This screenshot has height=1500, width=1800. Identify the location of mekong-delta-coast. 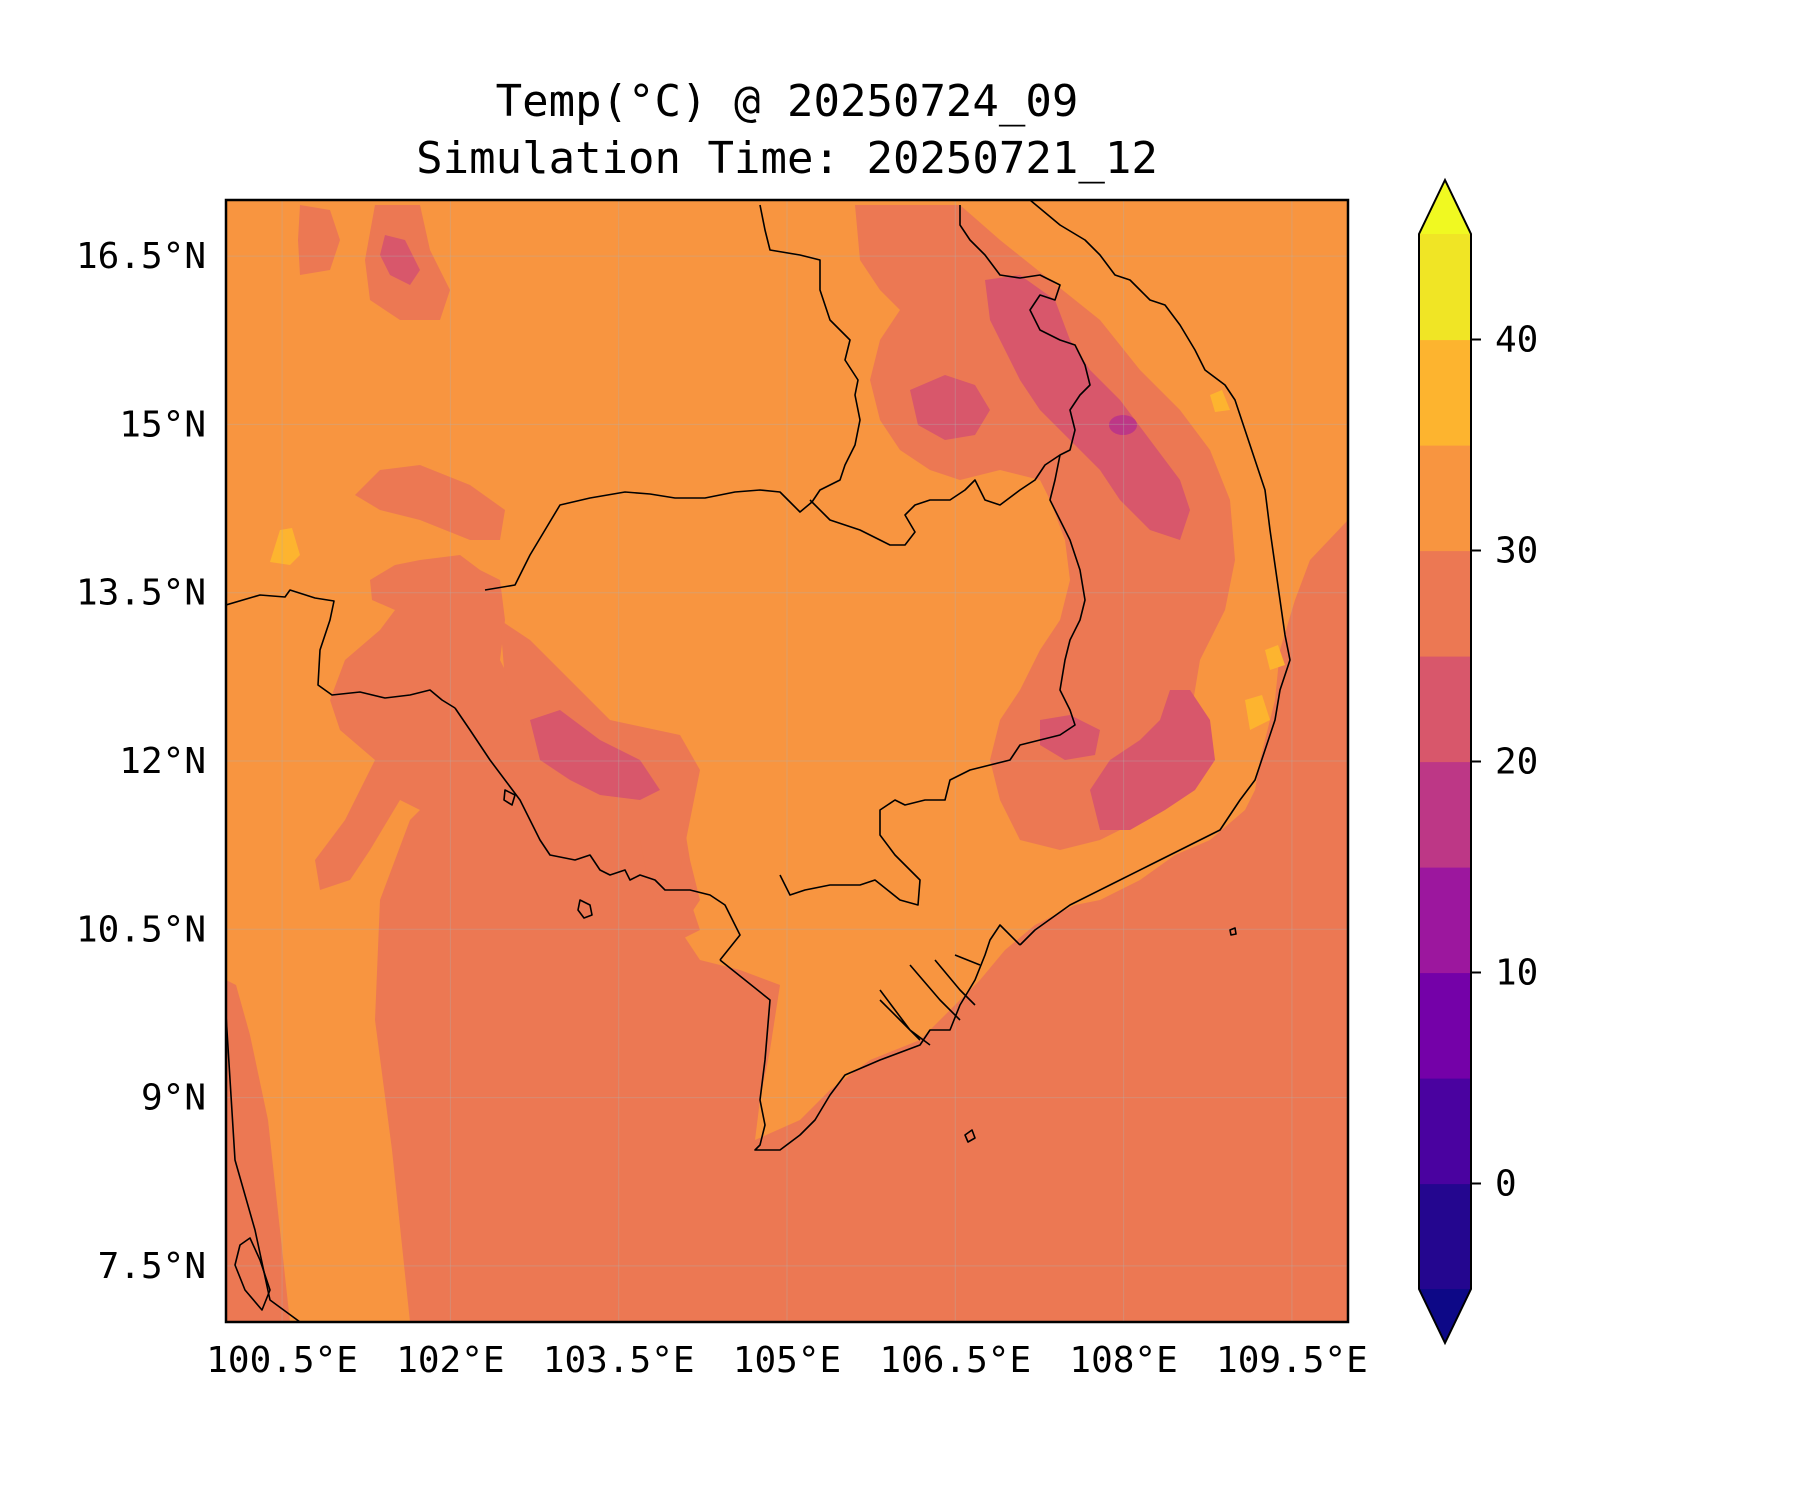
(870, 1037).